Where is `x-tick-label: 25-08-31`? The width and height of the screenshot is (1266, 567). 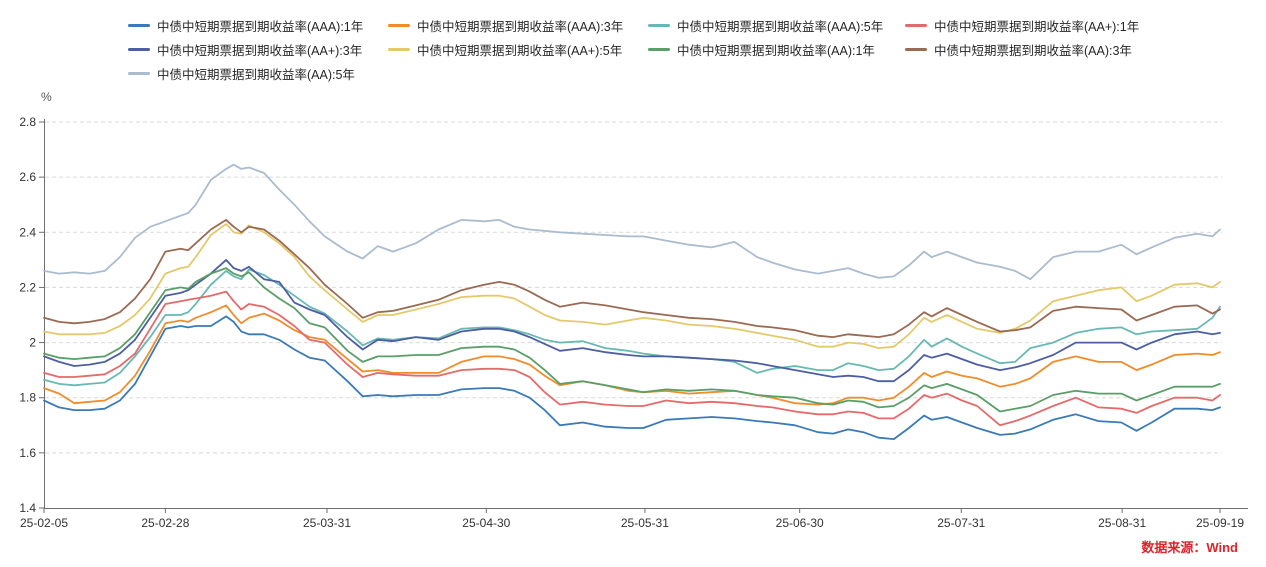 x-tick-label: 25-08-31 is located at coordinates (1122, 523).